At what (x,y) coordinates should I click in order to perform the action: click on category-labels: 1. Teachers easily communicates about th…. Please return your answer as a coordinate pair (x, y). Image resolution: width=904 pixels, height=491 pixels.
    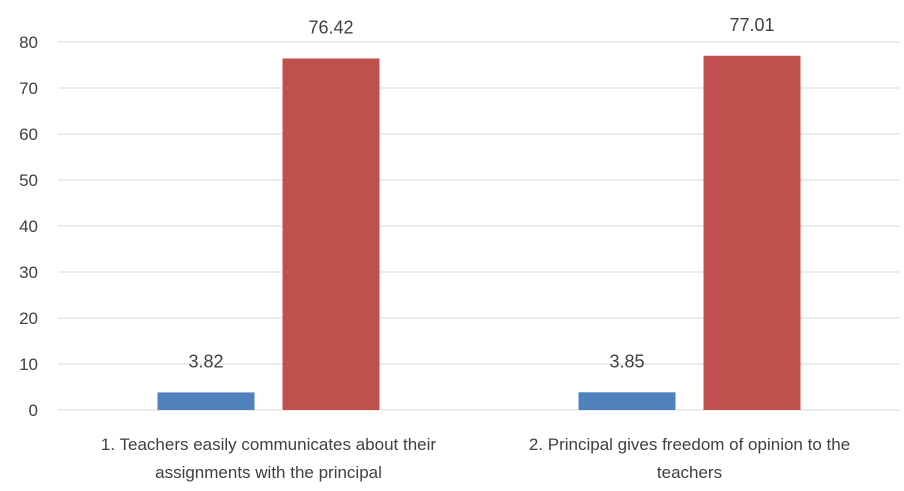
    Looking at the image, I should click on (475, 458).